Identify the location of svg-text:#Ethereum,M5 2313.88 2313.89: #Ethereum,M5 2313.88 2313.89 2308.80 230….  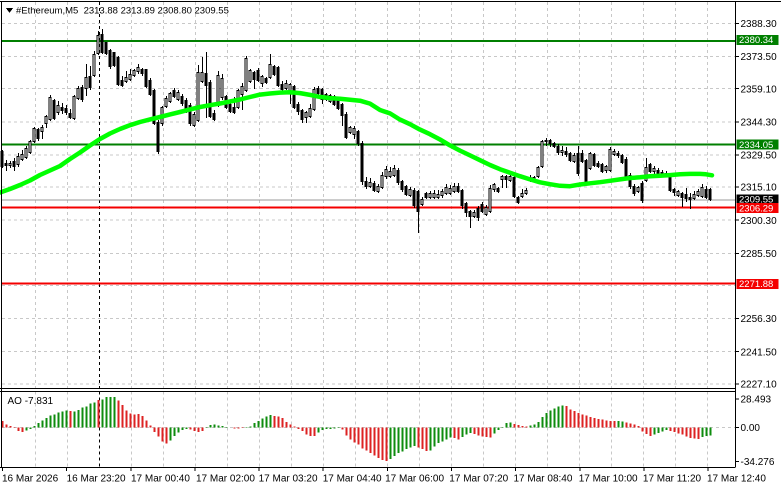
(122, 11).